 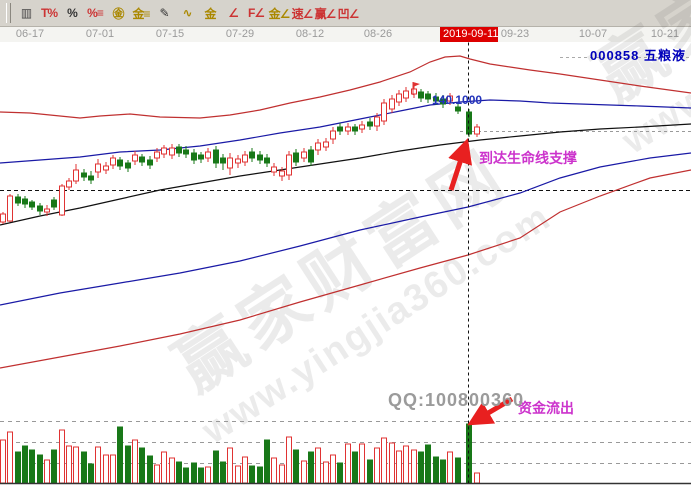 What do you see at coordinates (164, 13) in the screenshot?
I see `brush-tool-icon: ✎` at bounding box center [164, 13].